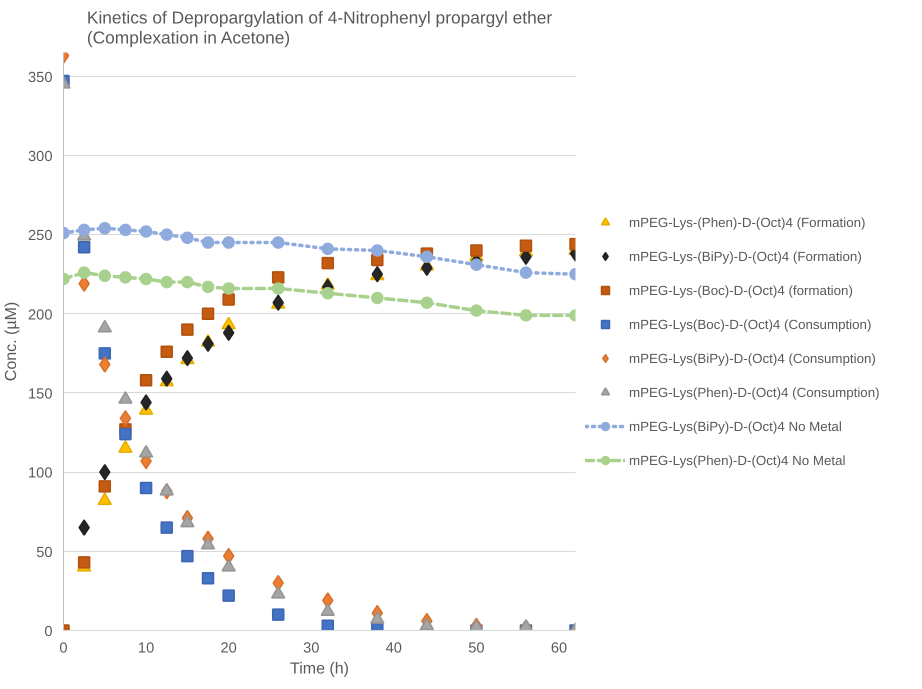 Image resolution: width=922 pixels, height=689 pixels. I want to click on y-axis-title: Conc. (µM), so click(11, 342).